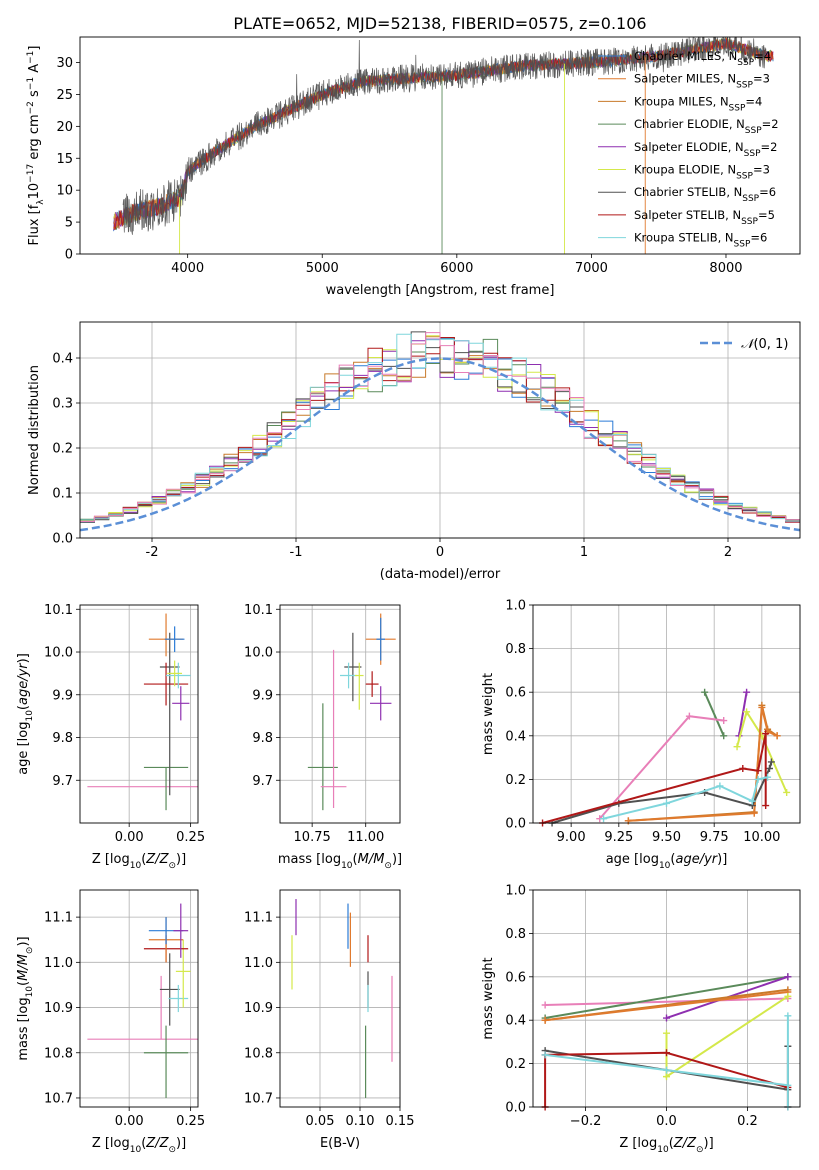 This screenshot has height=1170, width=819. Describe the element at coordinates (667, 861) in the screenshot. I see `x-axis-label: age [log10(age/yr)]` at that location.